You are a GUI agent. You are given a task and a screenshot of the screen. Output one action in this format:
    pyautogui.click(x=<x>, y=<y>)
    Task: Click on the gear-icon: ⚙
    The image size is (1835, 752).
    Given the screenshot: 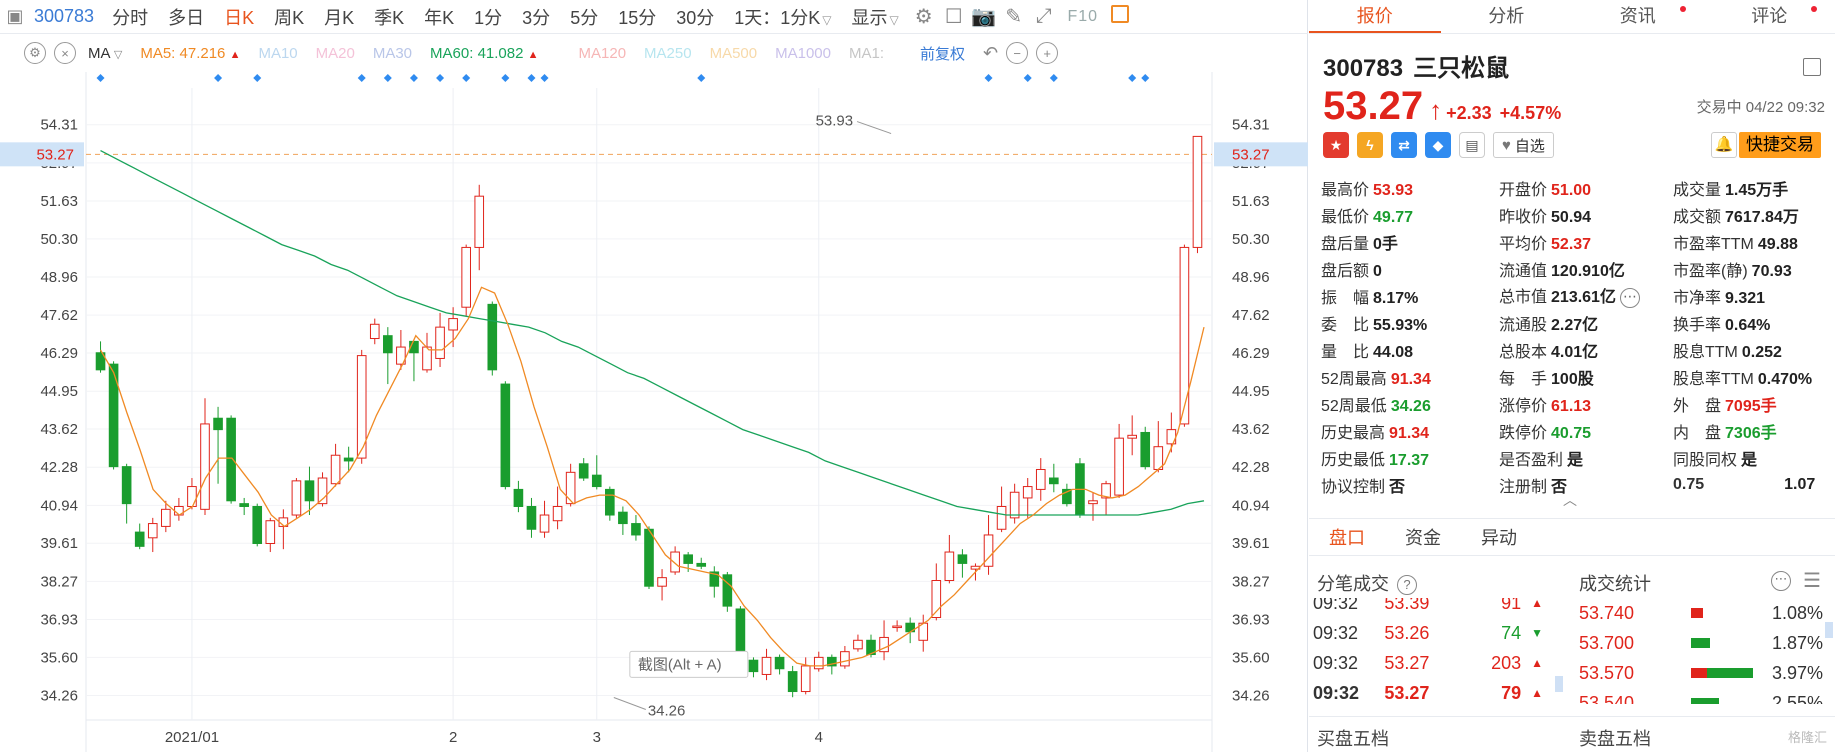 What is the action you would take?
    pyautogui.click(x=35, y=53)
    